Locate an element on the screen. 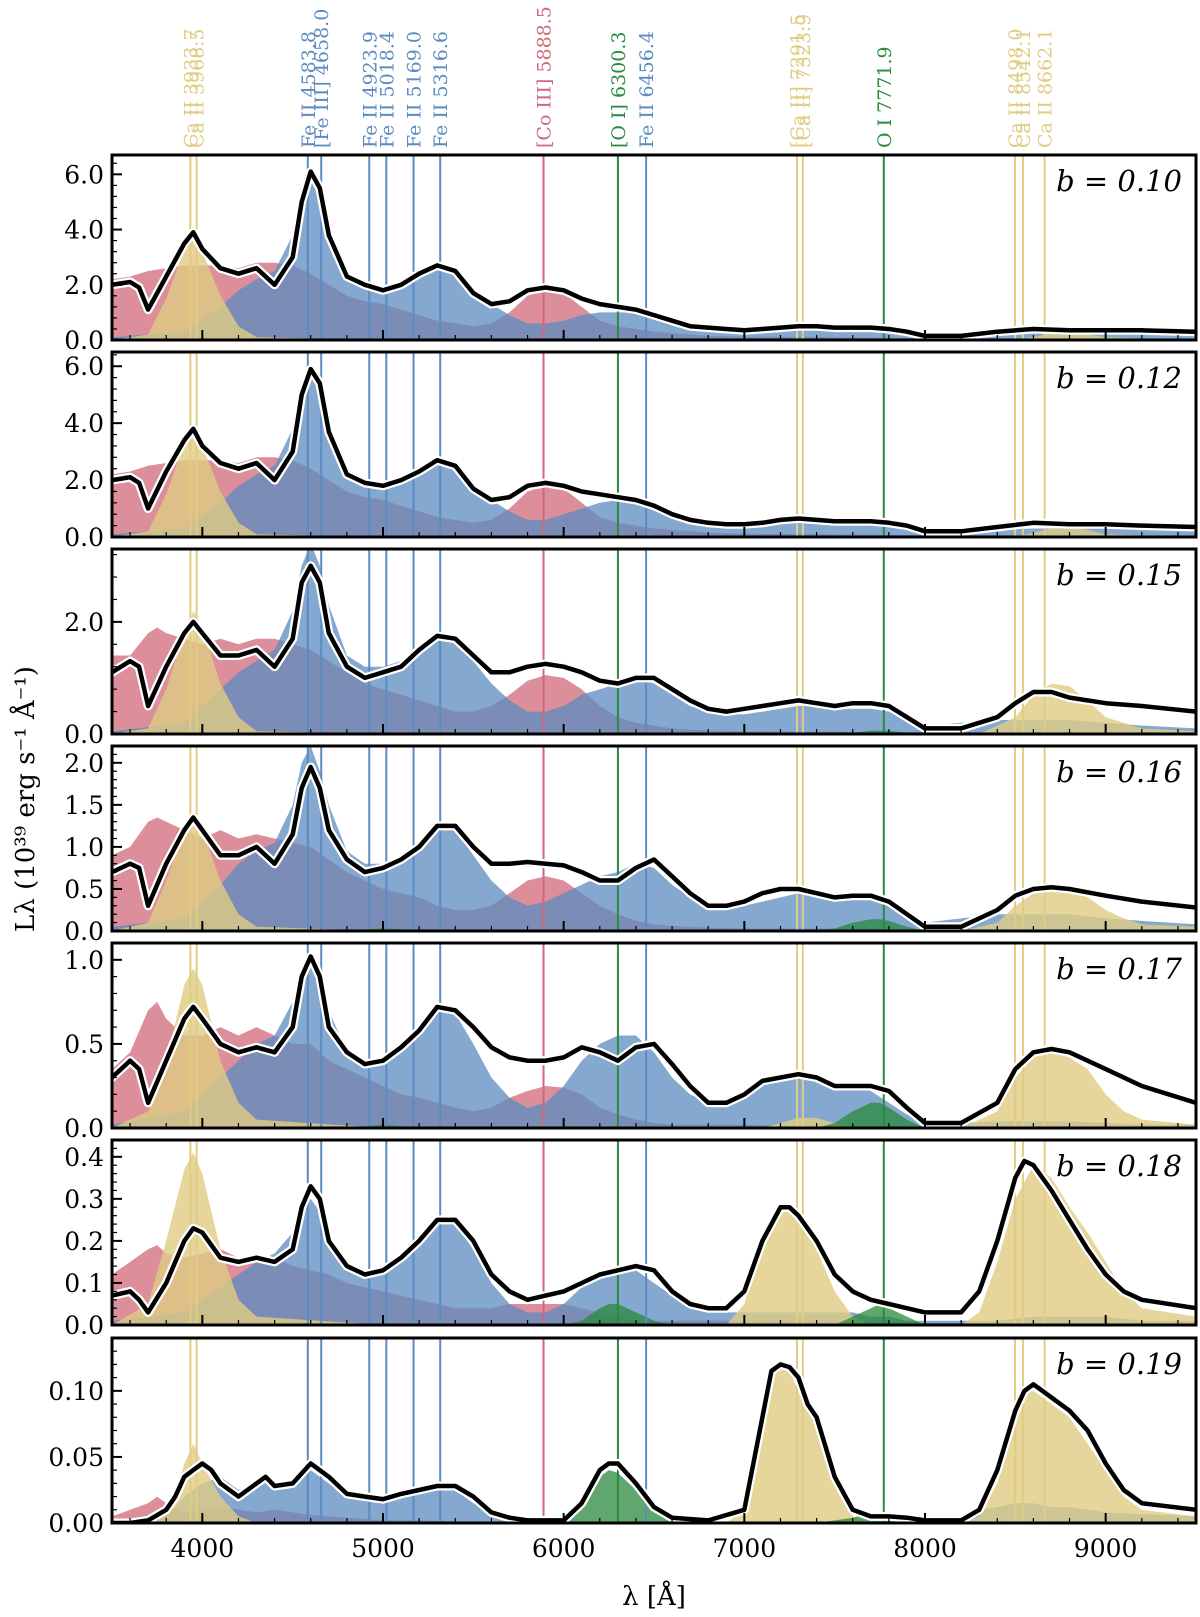 The image size is (1200, 1617). panel-label: b = 0.16 is located at coordinates (1119, 772).